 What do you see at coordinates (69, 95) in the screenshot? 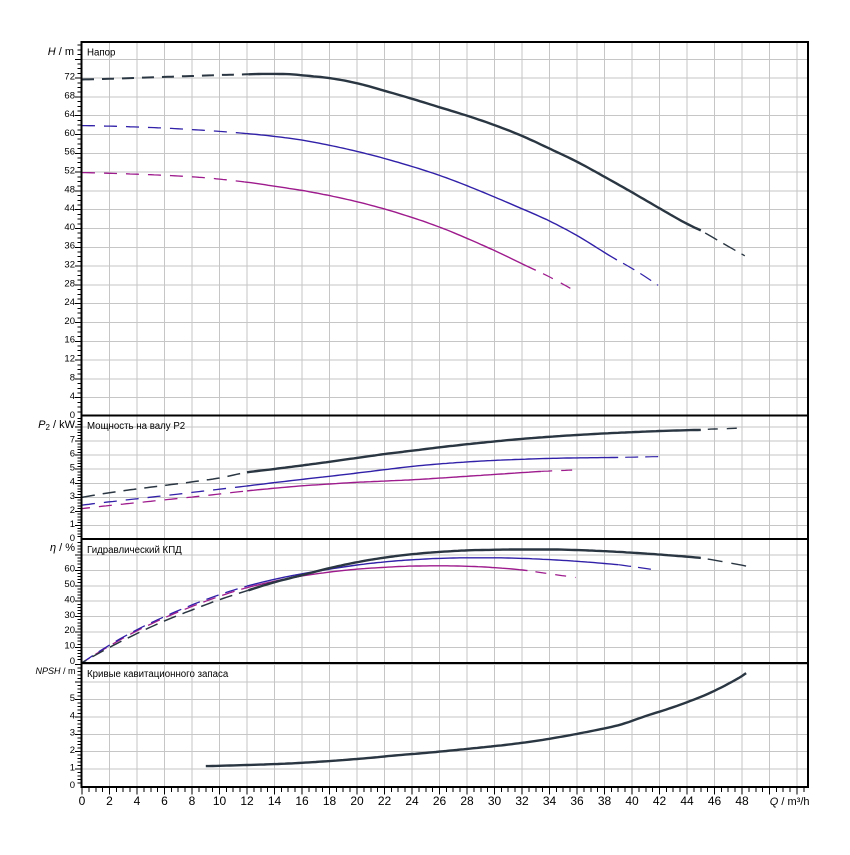
I see `svg-text: 68` at bounding box center [69, 95].